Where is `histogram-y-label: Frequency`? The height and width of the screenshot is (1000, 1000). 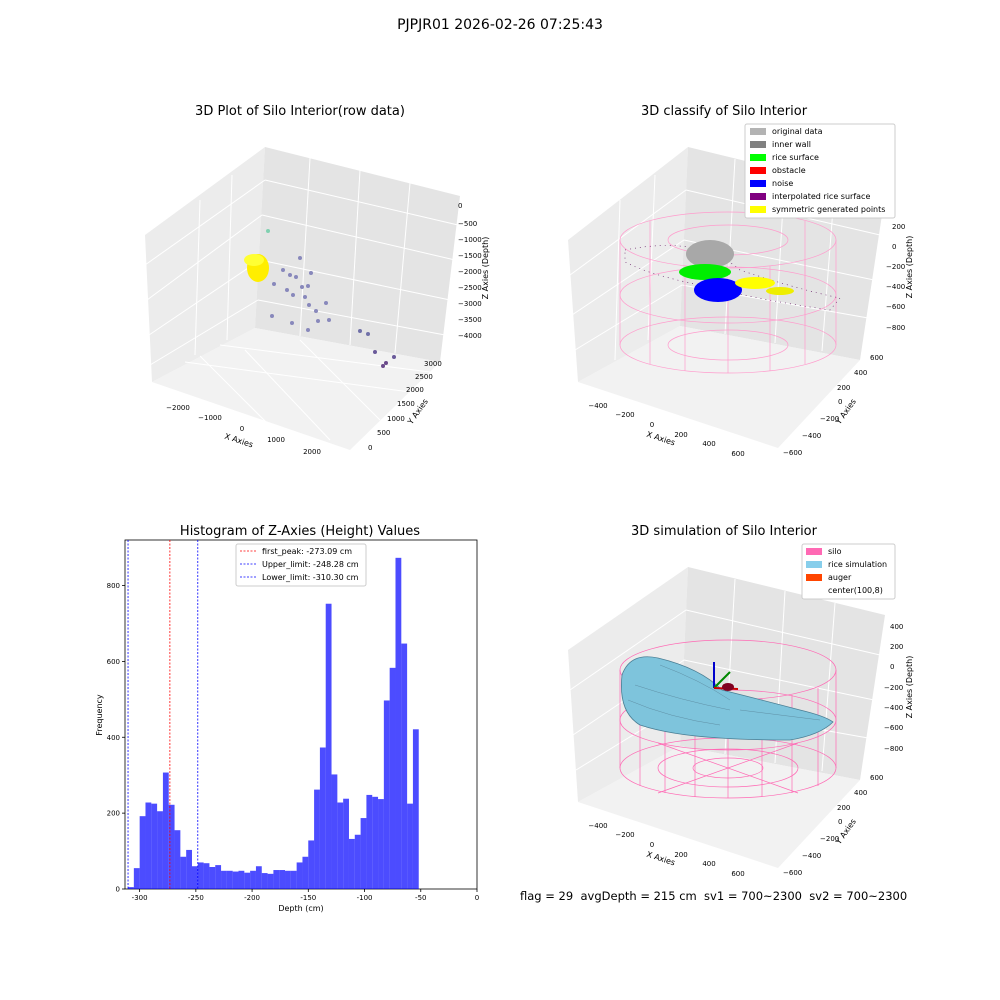 histogram-y-label: Frequency is located at coordinates (99, 715).